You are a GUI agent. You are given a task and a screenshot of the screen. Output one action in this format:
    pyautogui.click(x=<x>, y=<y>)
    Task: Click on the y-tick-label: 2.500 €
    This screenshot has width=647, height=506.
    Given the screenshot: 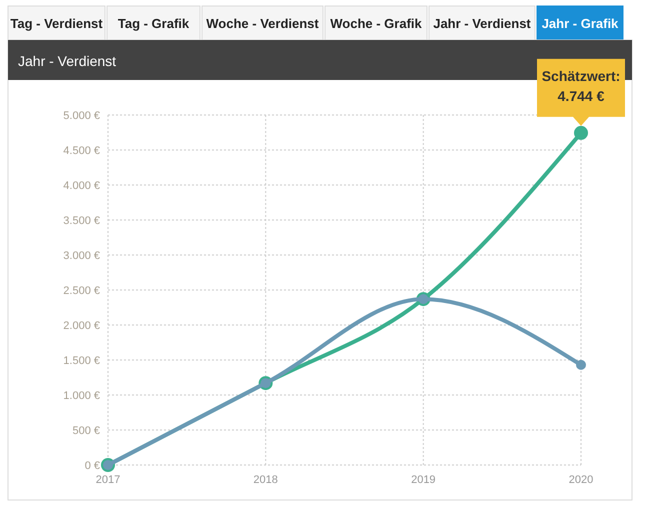 What is the action you would take?
    pyautogui.click(x=81, y=291)
    